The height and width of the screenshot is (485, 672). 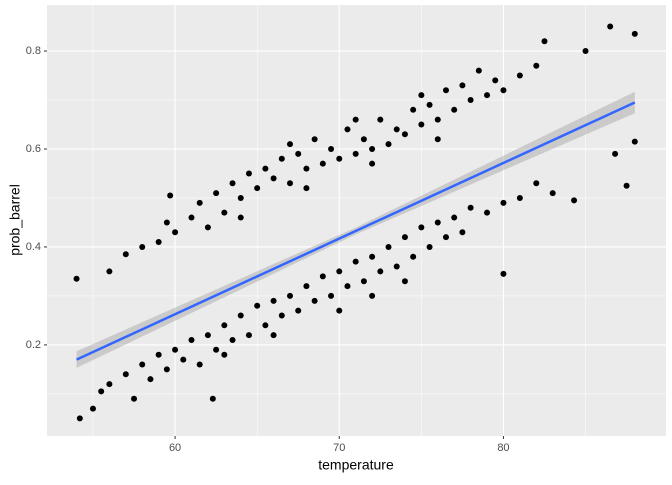 I want to click on x-tick-label: 60, so click(x=175, y=448).